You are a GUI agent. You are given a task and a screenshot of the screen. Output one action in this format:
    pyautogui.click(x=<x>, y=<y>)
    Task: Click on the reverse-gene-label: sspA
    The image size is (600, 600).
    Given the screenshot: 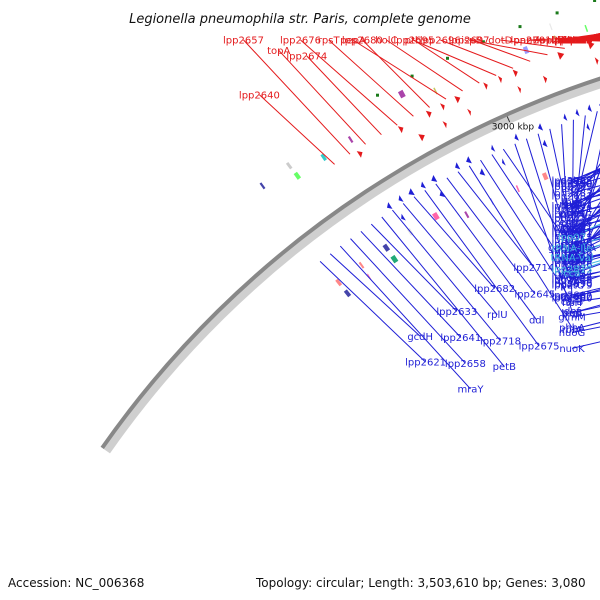 What is the action you would take?
    pyautogui.click(x=572, y=245)
    